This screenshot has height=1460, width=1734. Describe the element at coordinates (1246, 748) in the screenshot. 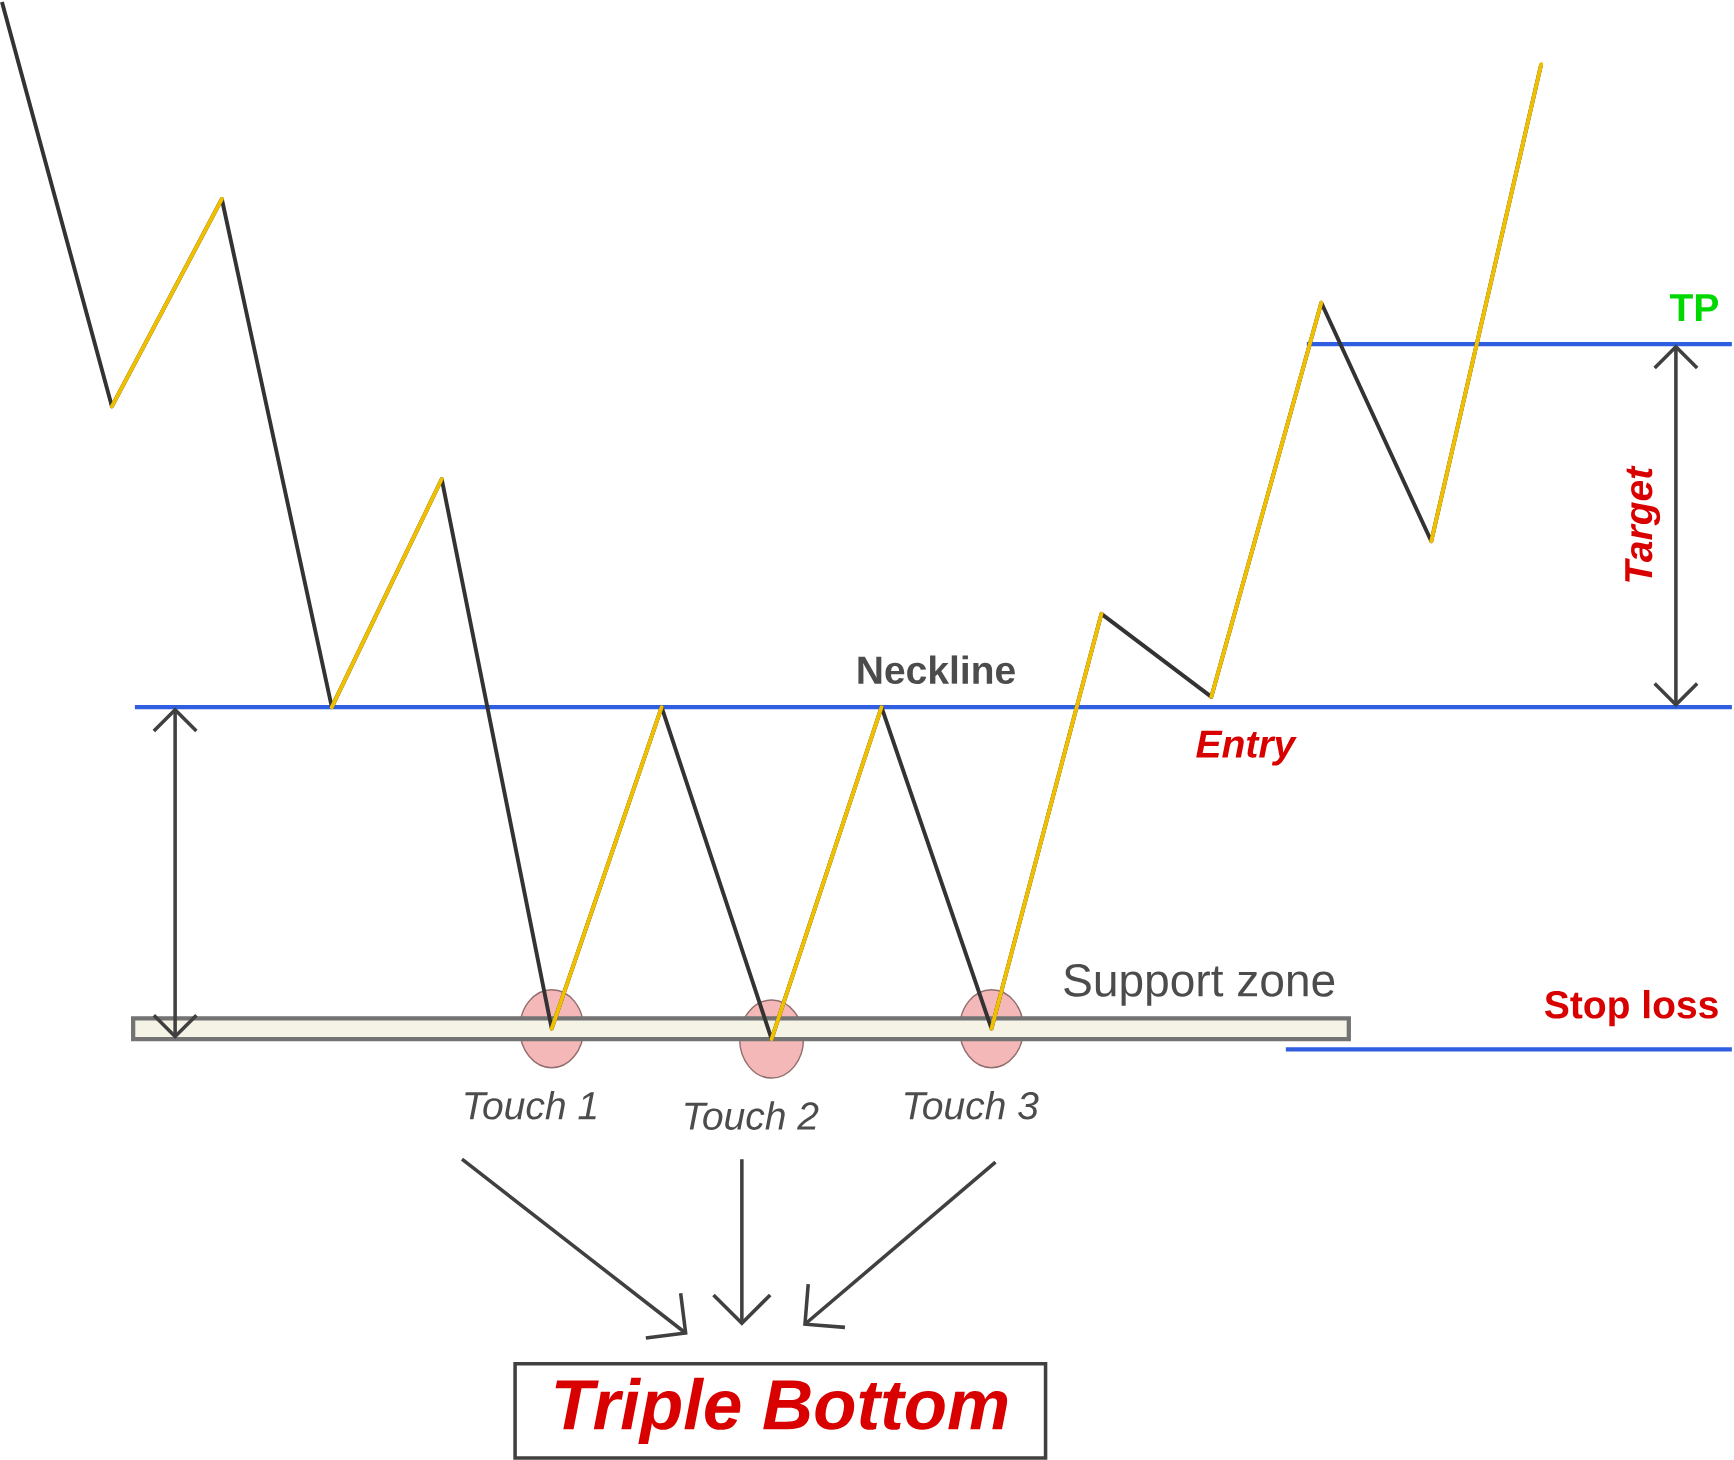

I see `annotation: Entry` at that location.